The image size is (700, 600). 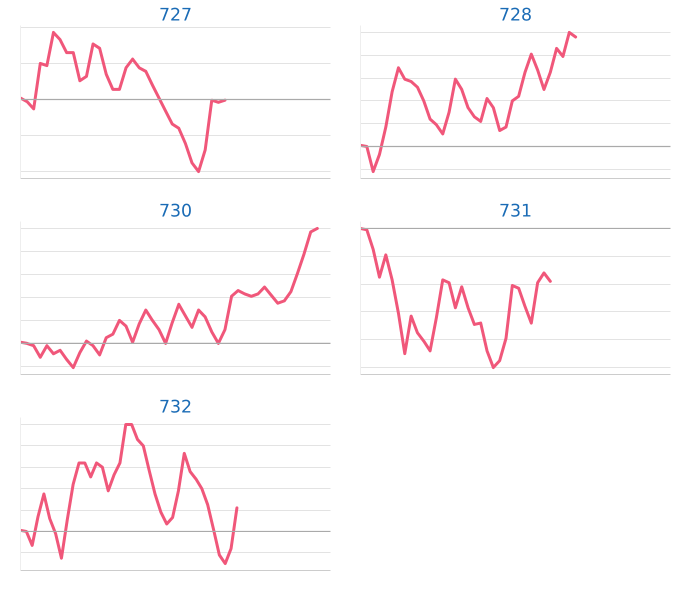 What do you see at coordinates (175, 16) in the screenshot?
I see `chart-title: 727` at bounding box center [175, 16].